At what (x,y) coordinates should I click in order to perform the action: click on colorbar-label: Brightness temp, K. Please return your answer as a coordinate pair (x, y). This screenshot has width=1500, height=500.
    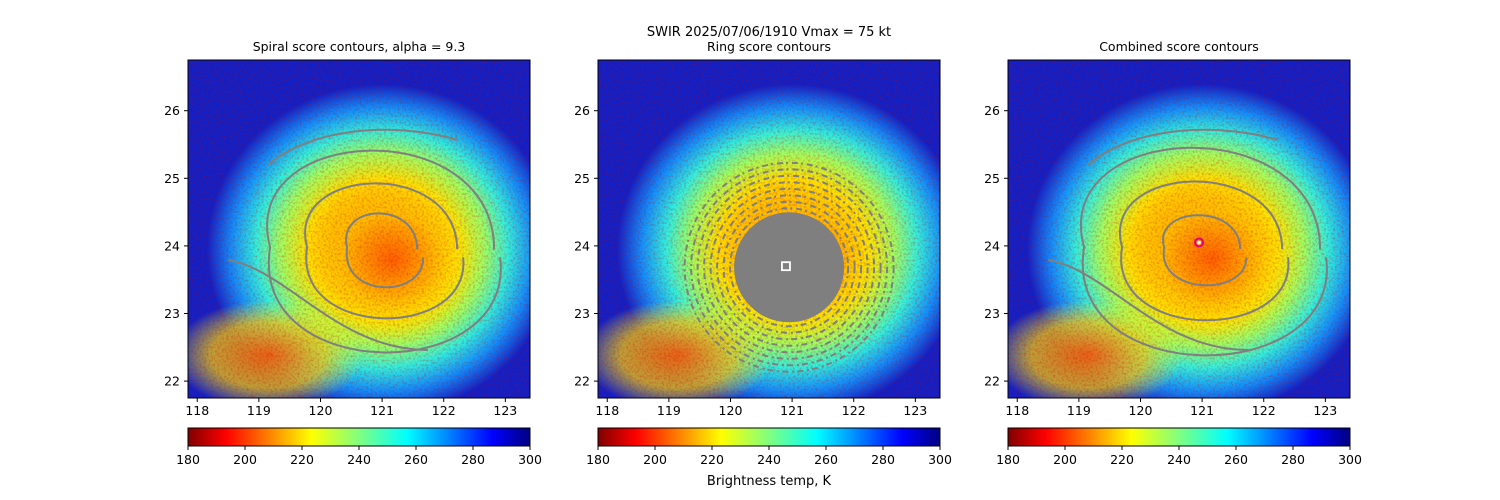
    Looking at the image, I should click on (769, 481).